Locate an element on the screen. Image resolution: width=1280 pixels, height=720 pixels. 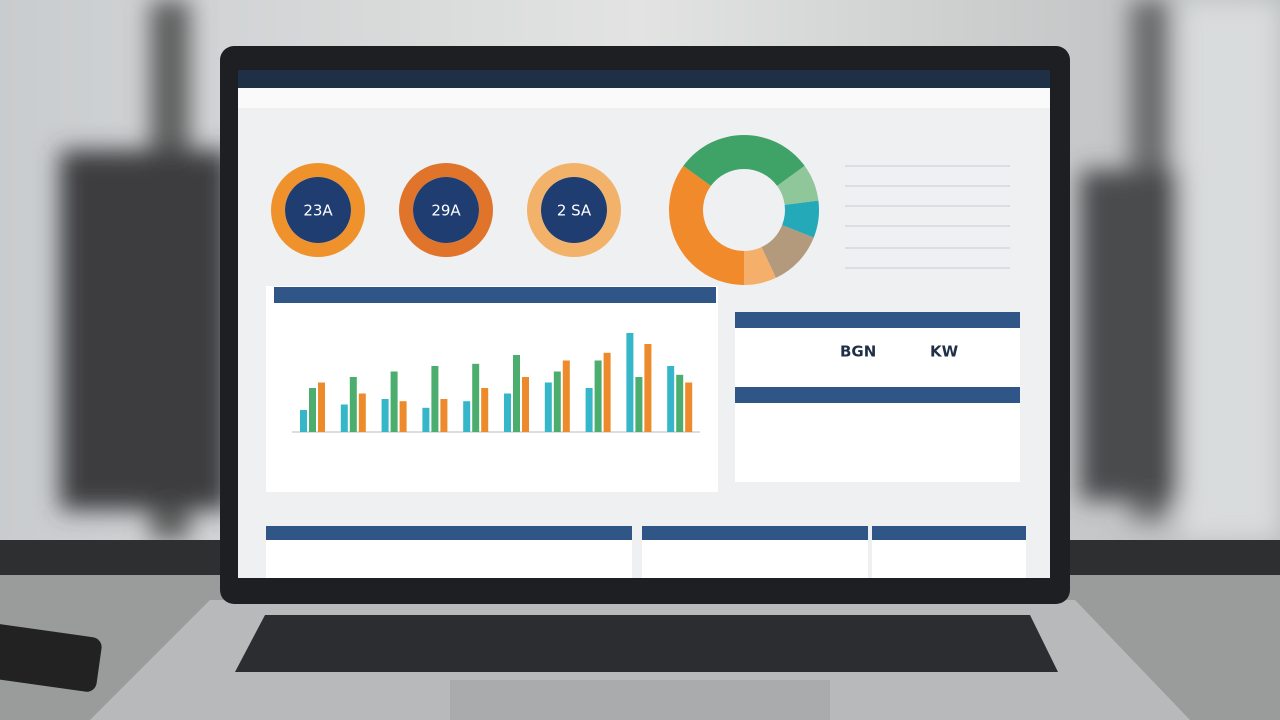
donut: 23A is located at coordinates (318, 210).